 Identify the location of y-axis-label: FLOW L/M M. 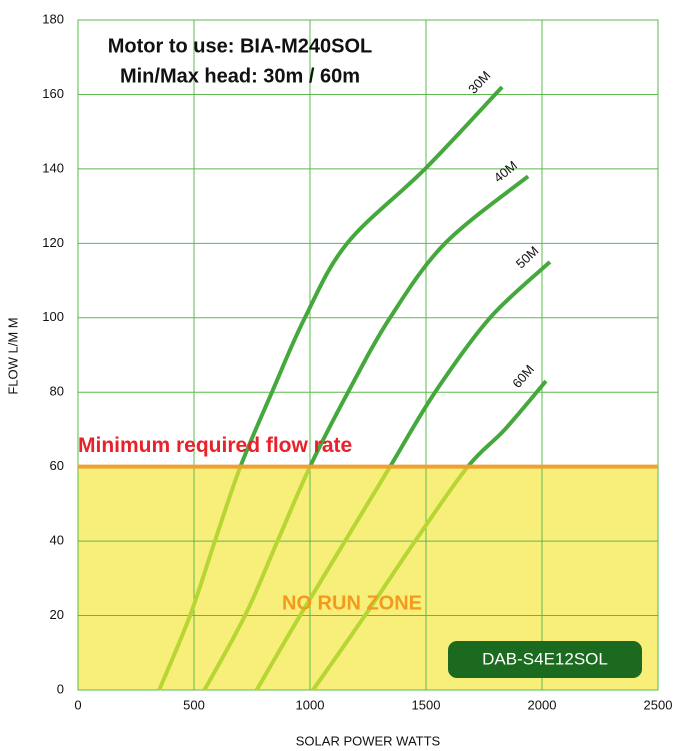
(12, 355).